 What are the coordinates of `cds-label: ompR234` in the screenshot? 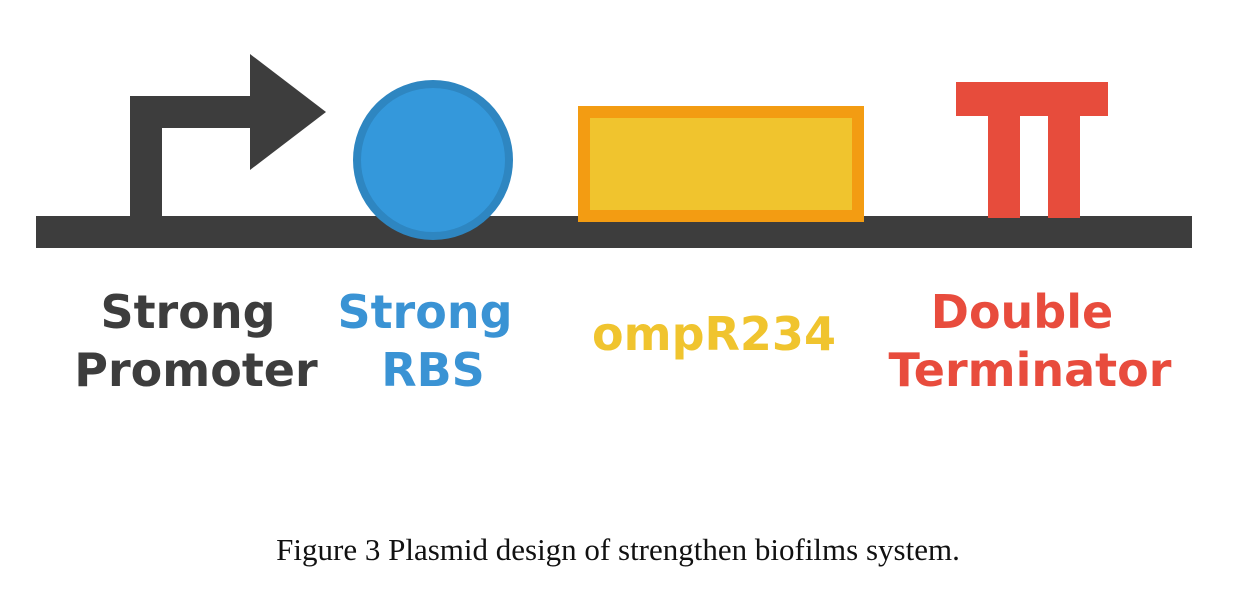 It's located at (714, 334).